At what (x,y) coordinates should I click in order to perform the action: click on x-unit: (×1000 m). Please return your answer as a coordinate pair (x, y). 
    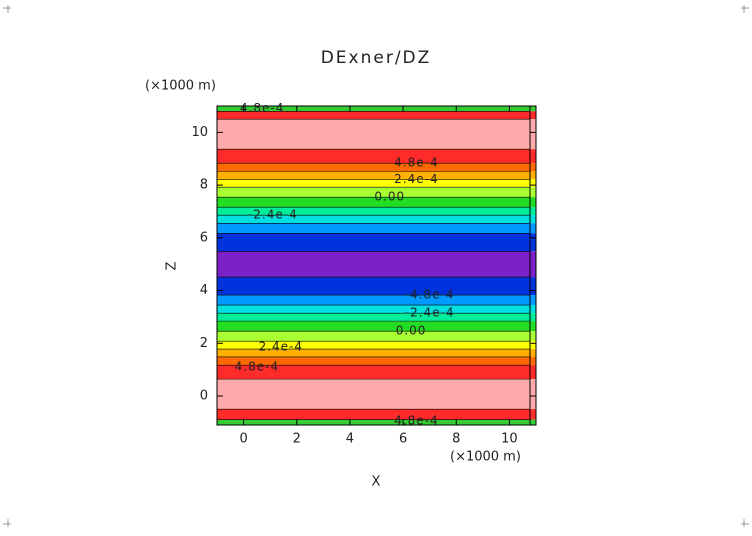
    Looking at the image, I should click on (485, 457).